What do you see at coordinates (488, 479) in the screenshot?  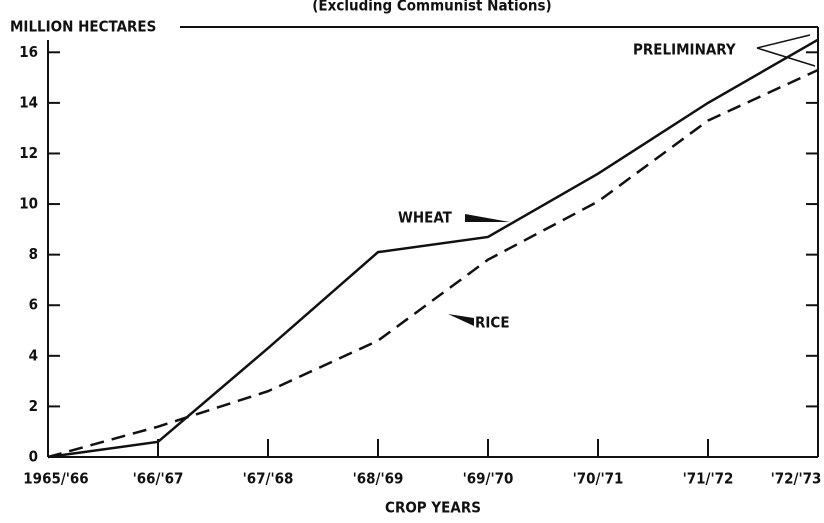 I see `x-tick-label: '69/'70` at bounding box center [488, 479].